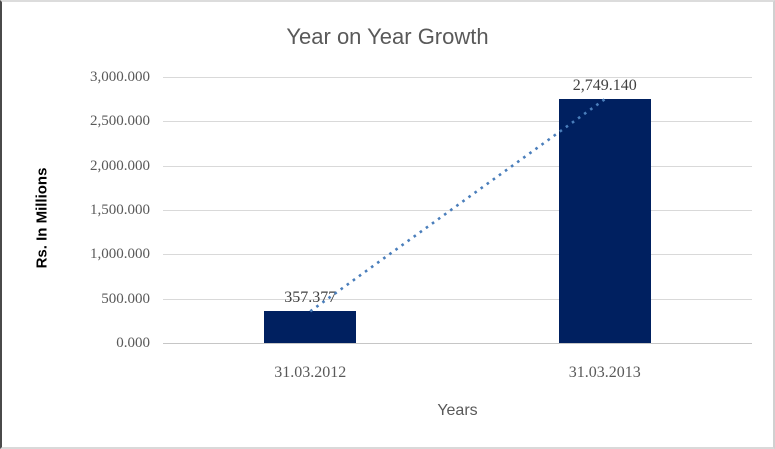 This screenshot has height=449, width=775. Describe the element at coordinates (604, 221) in the screenshot. I see `bar-31.03.2013` at that location.